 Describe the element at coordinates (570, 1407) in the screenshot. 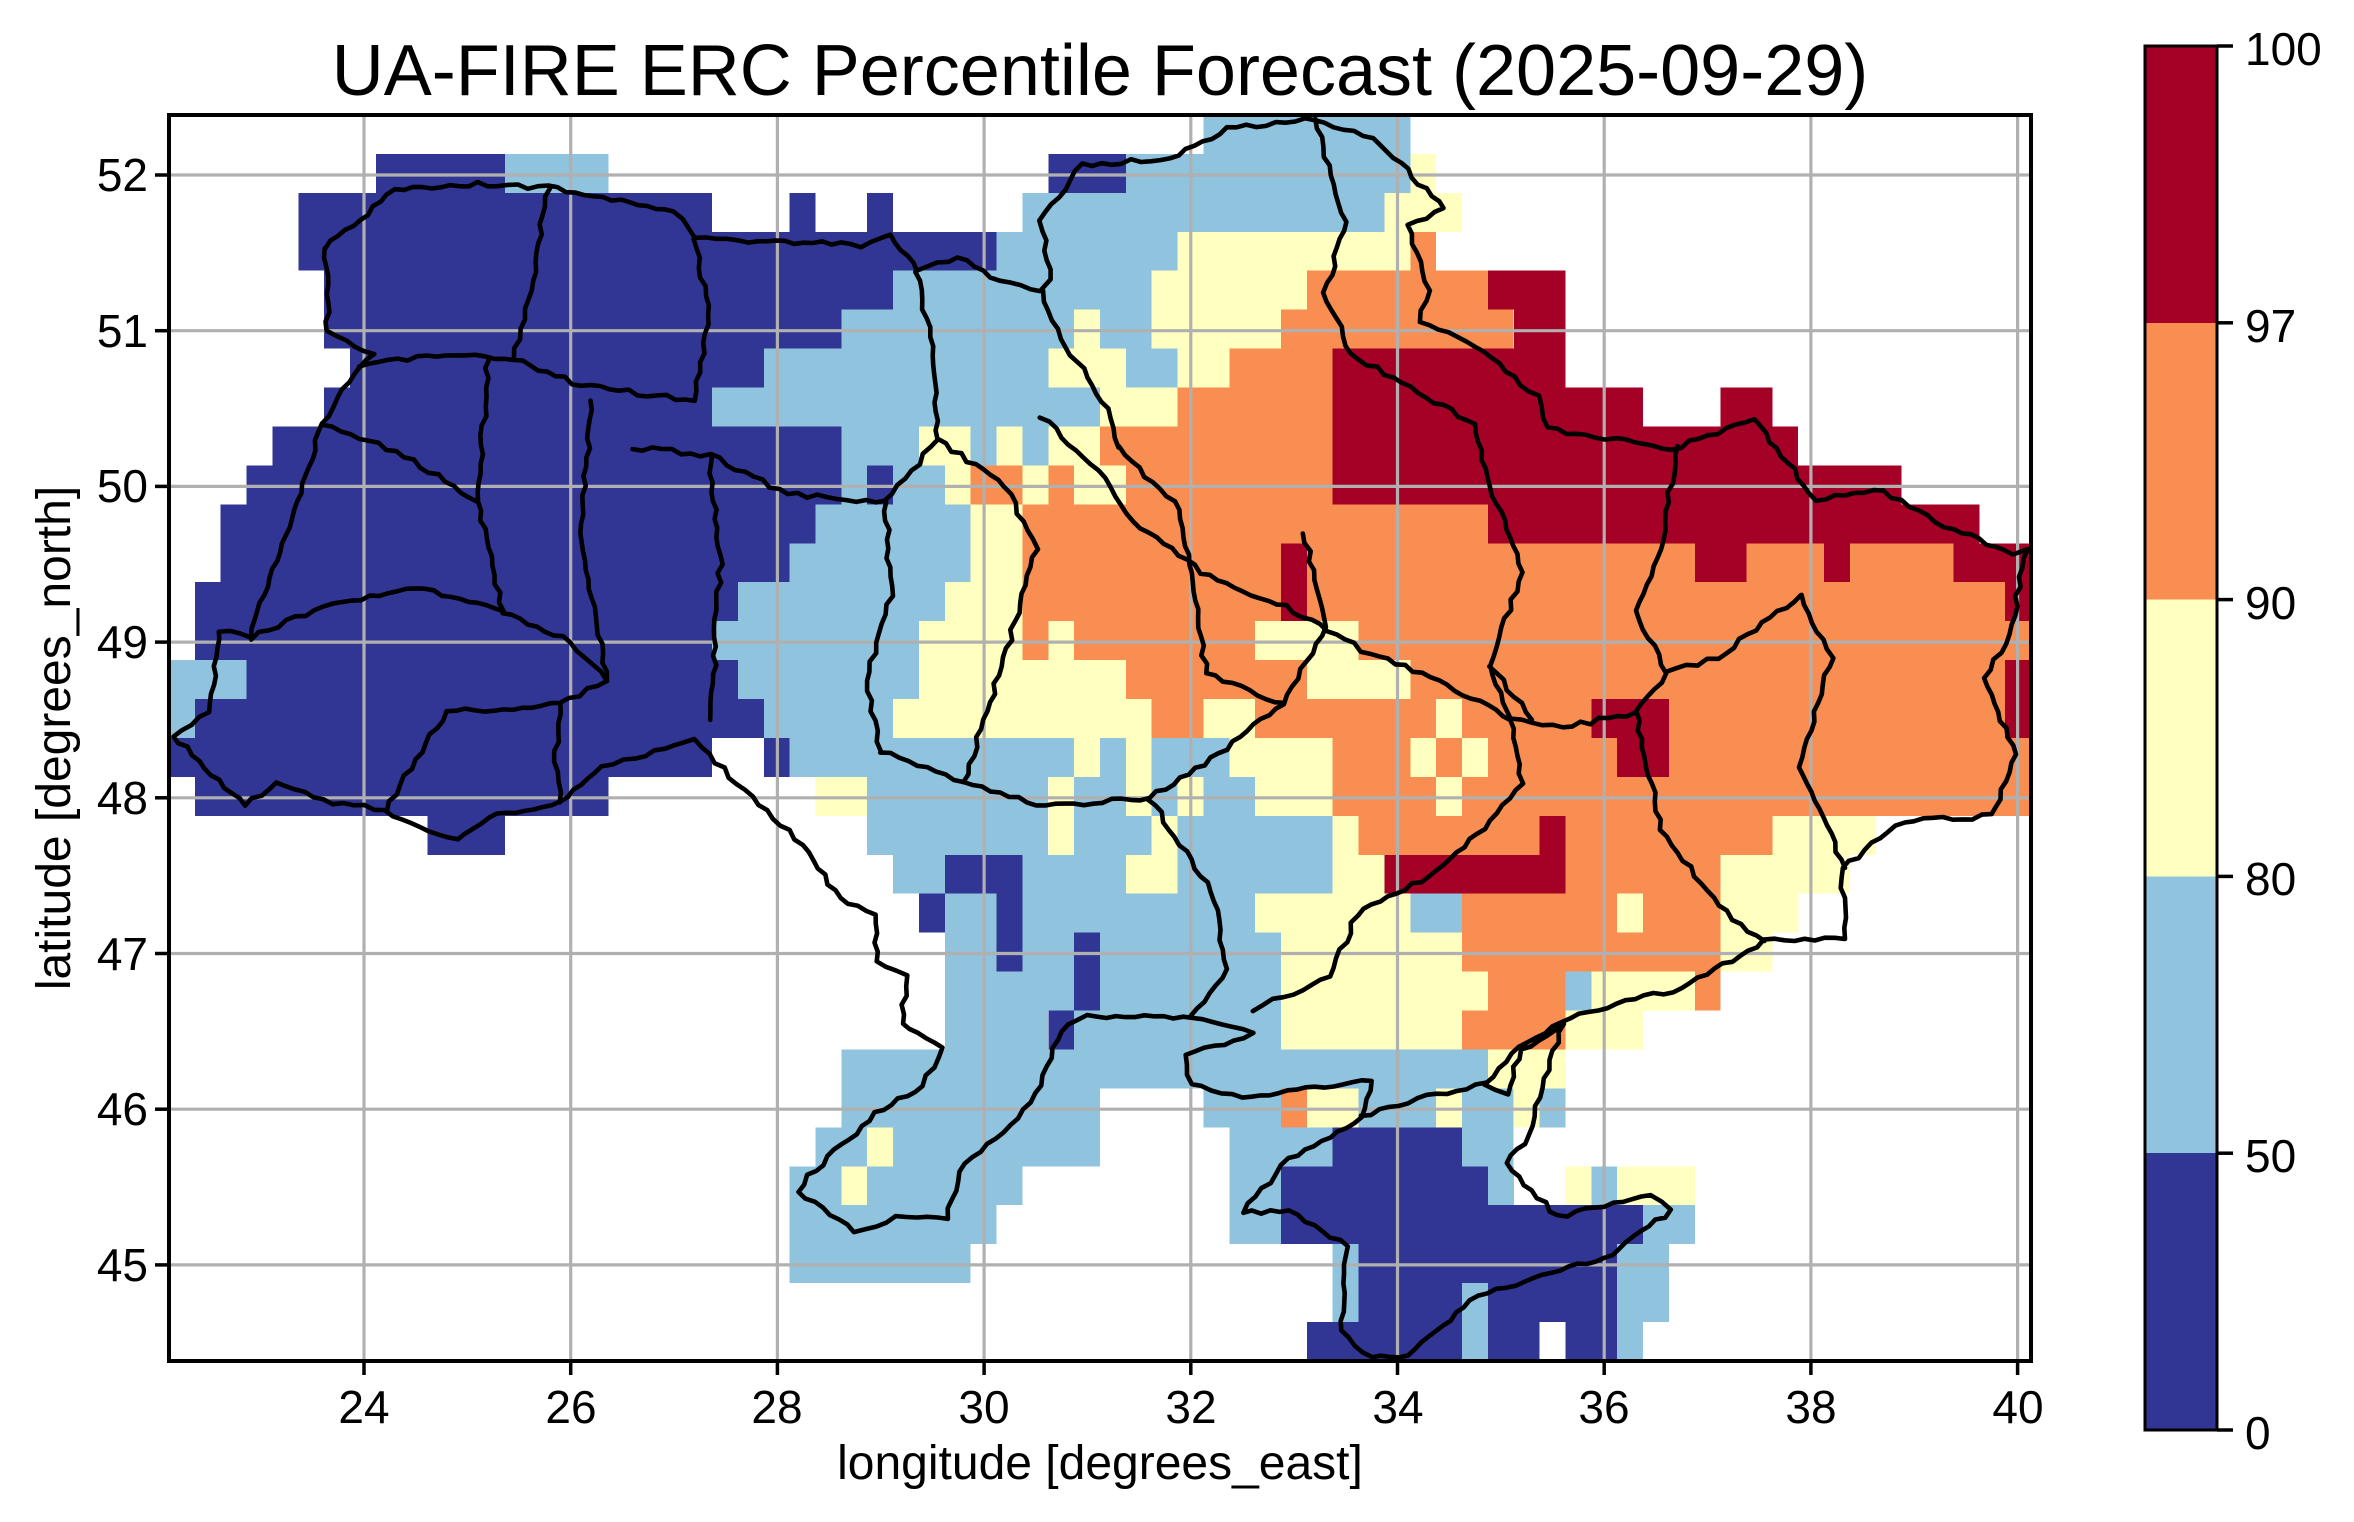

I see `svg-text: 26` at that location.